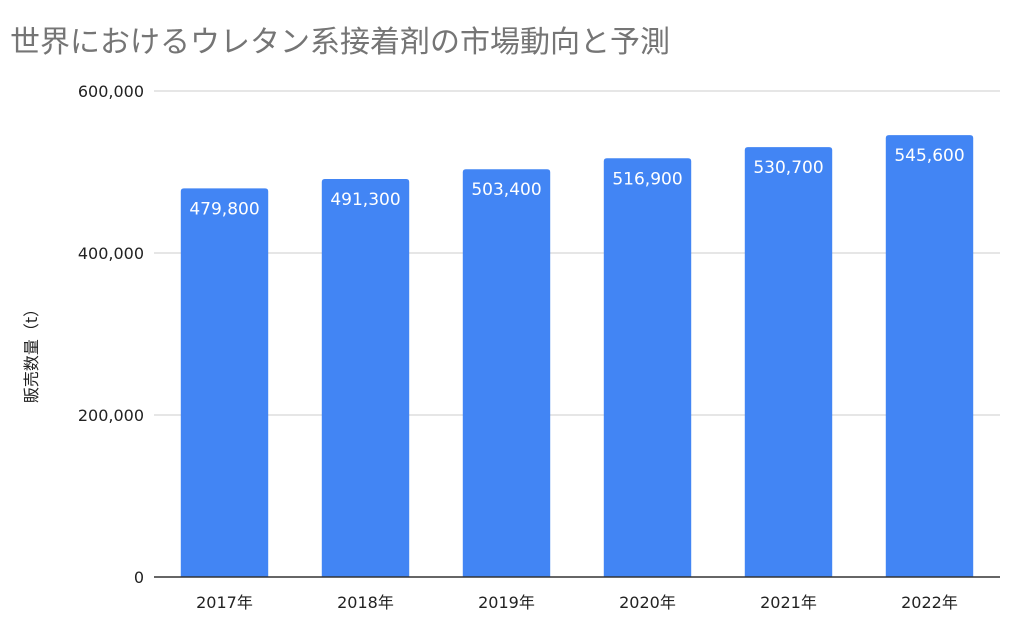 This screenshot has height=632, width=1024. Describe the element at coordinates (340, 42) in the screenshot. I see `chart-title: 世界におけるウレタン系接着剤の市場動向と予測` at that location.